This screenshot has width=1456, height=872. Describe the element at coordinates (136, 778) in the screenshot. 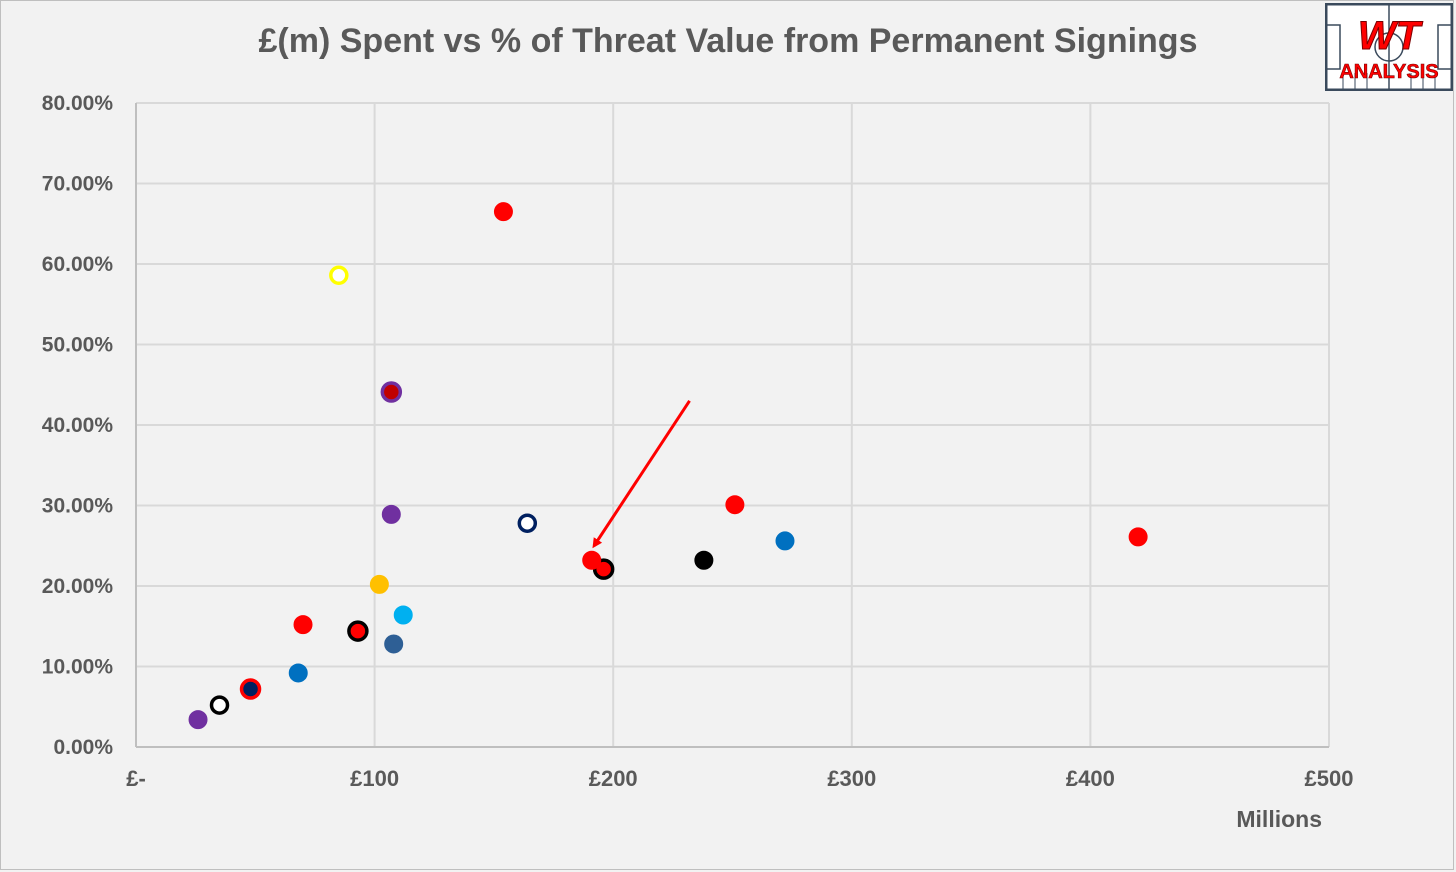

I see `x-tick-label: £-` at that location.